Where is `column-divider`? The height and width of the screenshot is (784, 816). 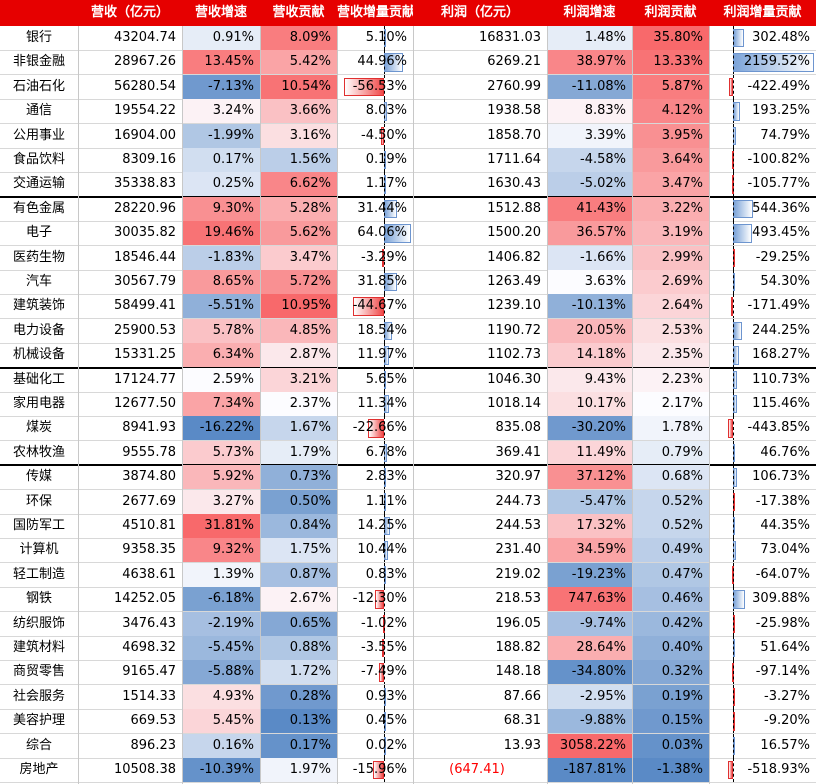
column-divider is located at coordinates (78, 405).